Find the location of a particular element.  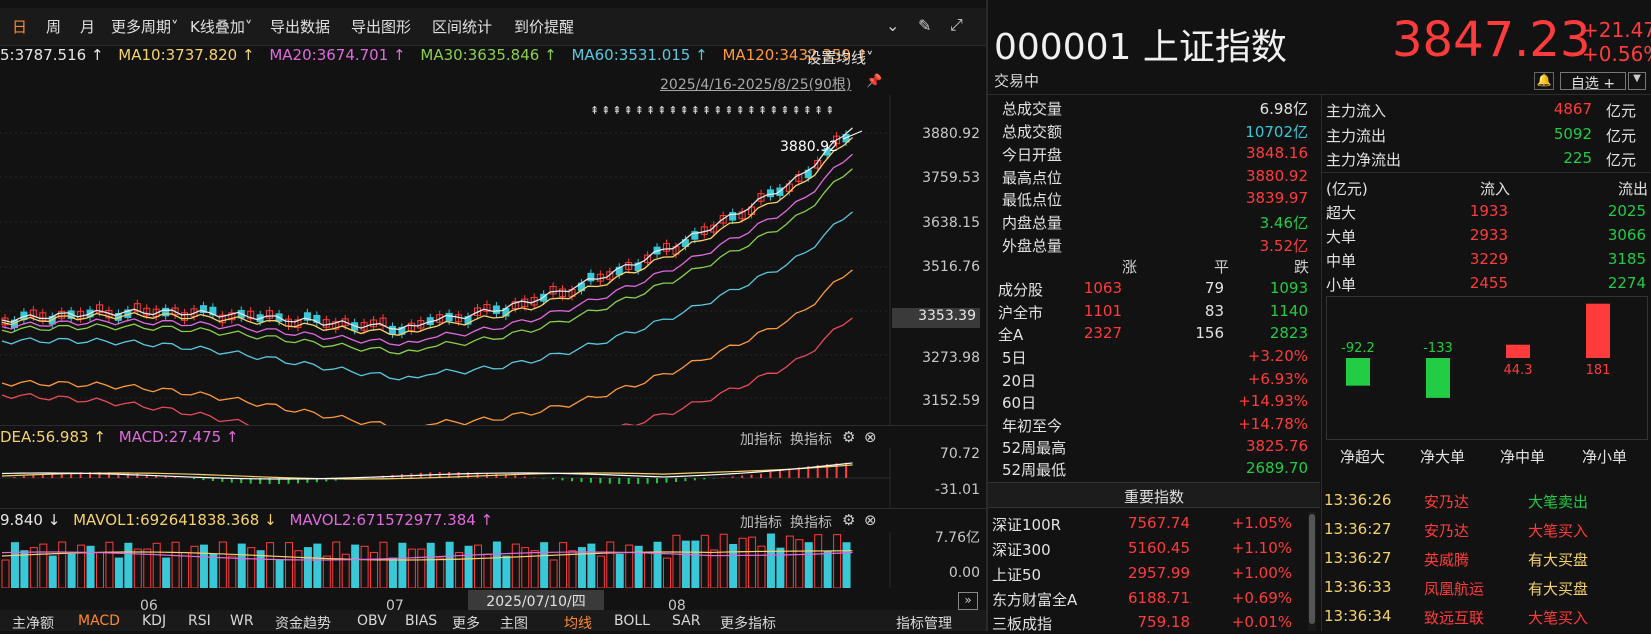

breadth-up: 1101 is located at coordinates (1102, 311).